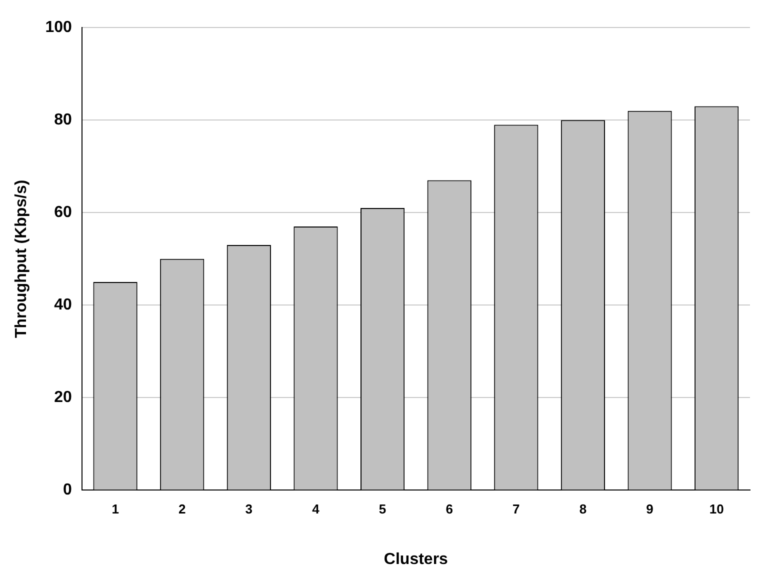 The width and height of the screenshot is (766, 581). Describe the element at coordinates (416, 559) in the screenshot. I see `x-axis-title: Clusters` at that location.